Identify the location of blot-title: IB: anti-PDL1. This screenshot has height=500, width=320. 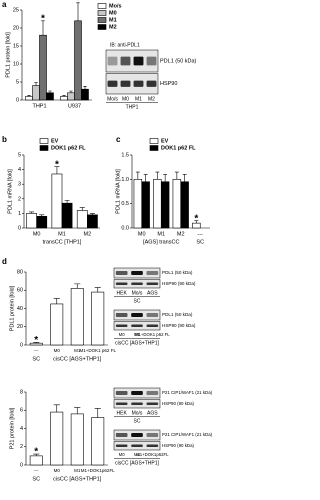
(125, 45).